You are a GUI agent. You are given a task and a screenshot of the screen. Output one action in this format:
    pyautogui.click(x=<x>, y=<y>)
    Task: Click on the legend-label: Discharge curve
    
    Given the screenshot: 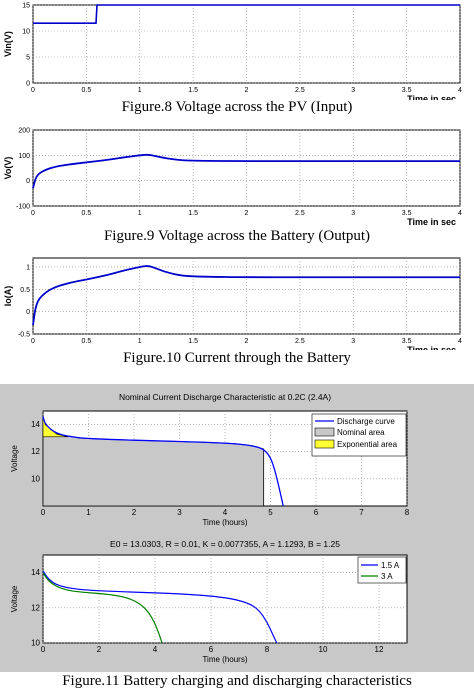 What is the action you would take?
    pyautogui.click(x=366, y=421)
    